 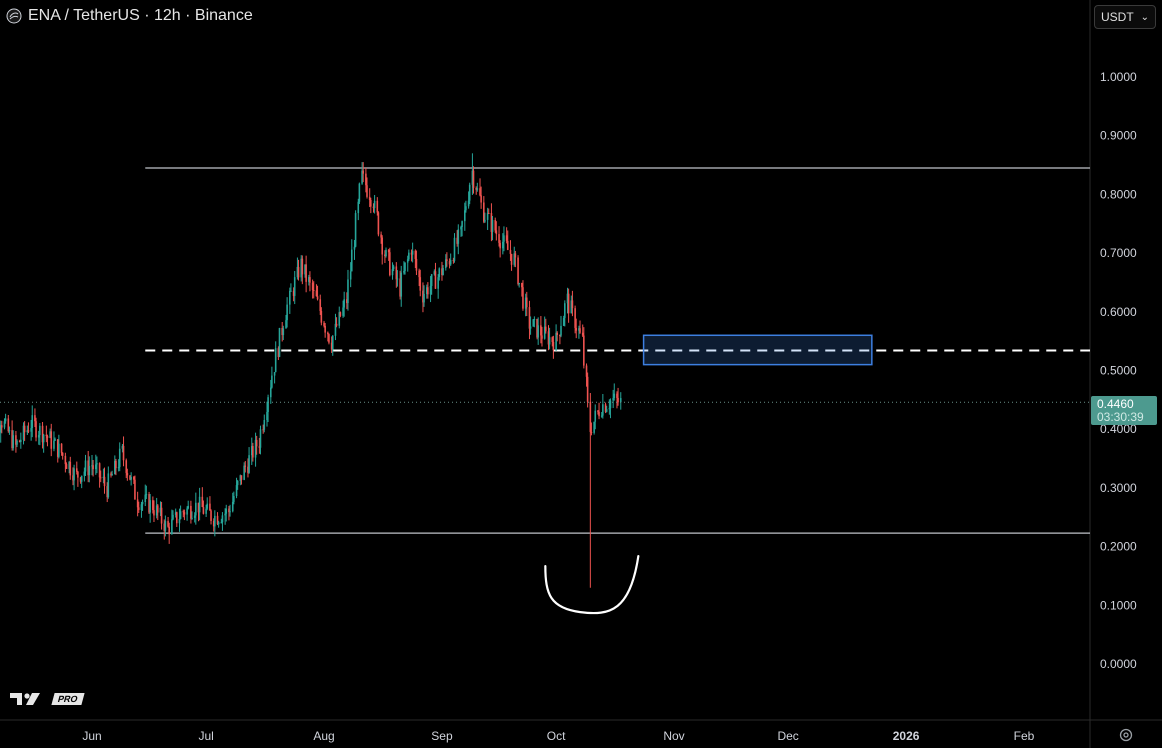 I want to click on y-tick-label: 0.1000, so click(x=1118, y=605).